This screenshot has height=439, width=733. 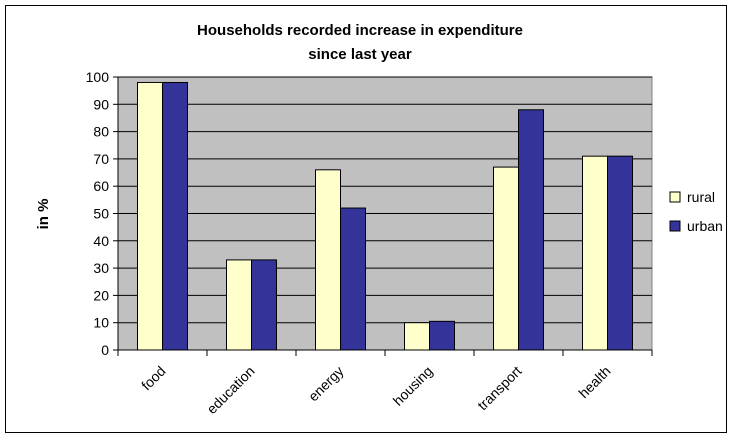 What do you see at coordinates (328, 260) in the screenshot?
I see `bar-rural-energy` at bounding box center [328, 260].